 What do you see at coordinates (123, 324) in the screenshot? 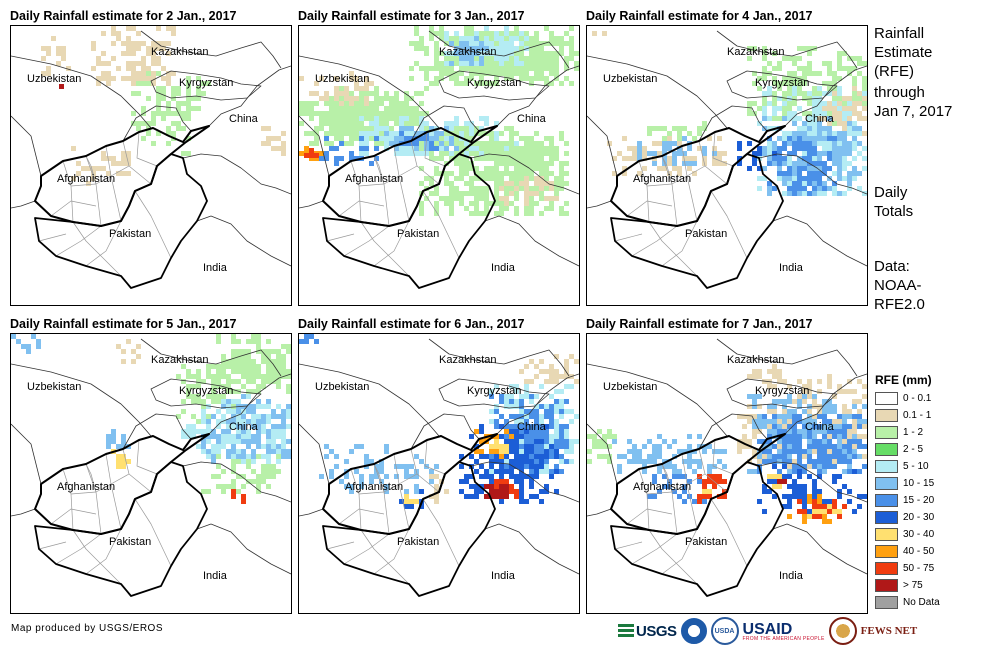
I see `panel-title: Daily Rainfall estimate for 5 Jan., 2017` at bounding box center [123, 324].